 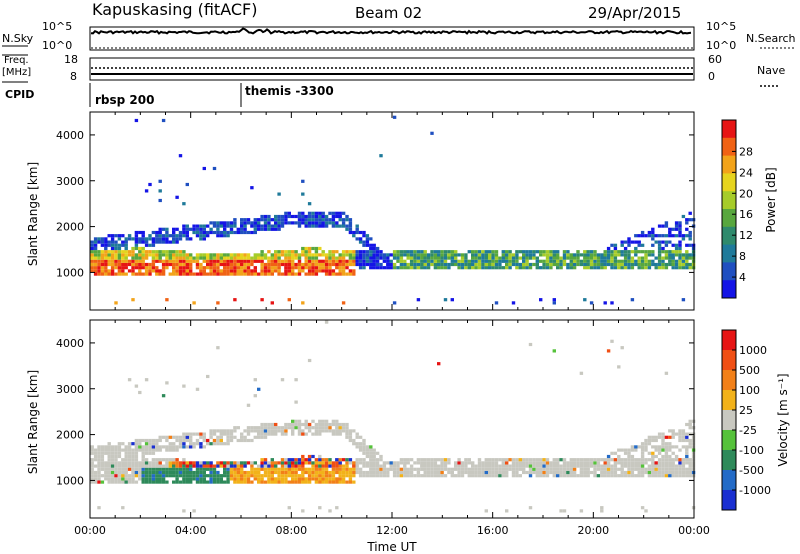 What do you see at coordinates (393, 70) in the screenshot?
I see `freq-panel: Freq. [MHz] 18 8 60 0 Nave` at bounding box center [393, 70].